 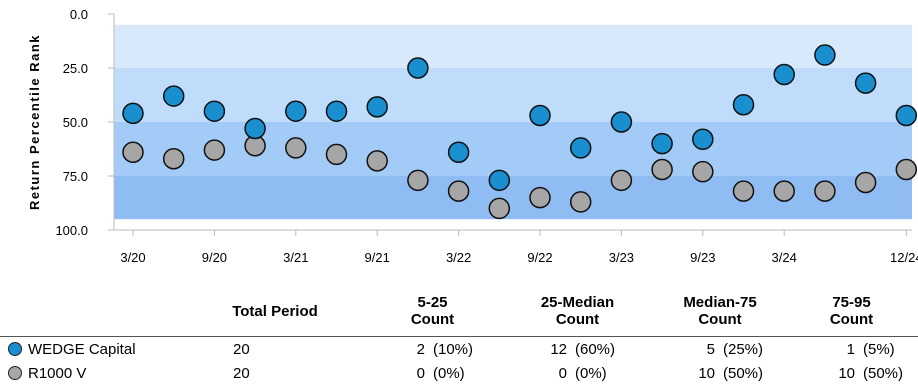 What do you see at coordinates (377, 257) in the screenshot?
I see `x-tick-label: 9/21` at bounding box center [377, 257].